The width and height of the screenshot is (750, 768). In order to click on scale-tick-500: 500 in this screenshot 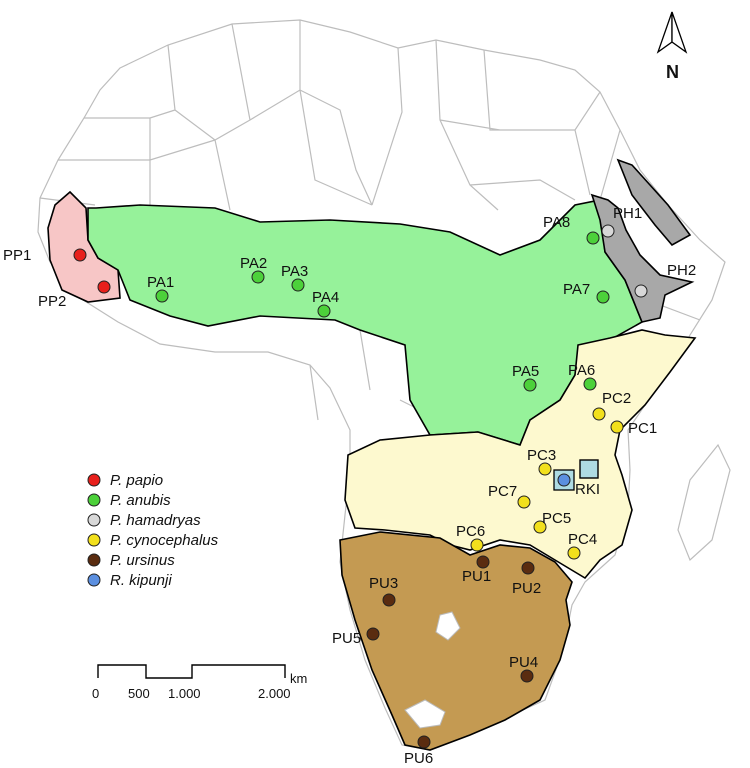, I will do `click(139, 693)`.